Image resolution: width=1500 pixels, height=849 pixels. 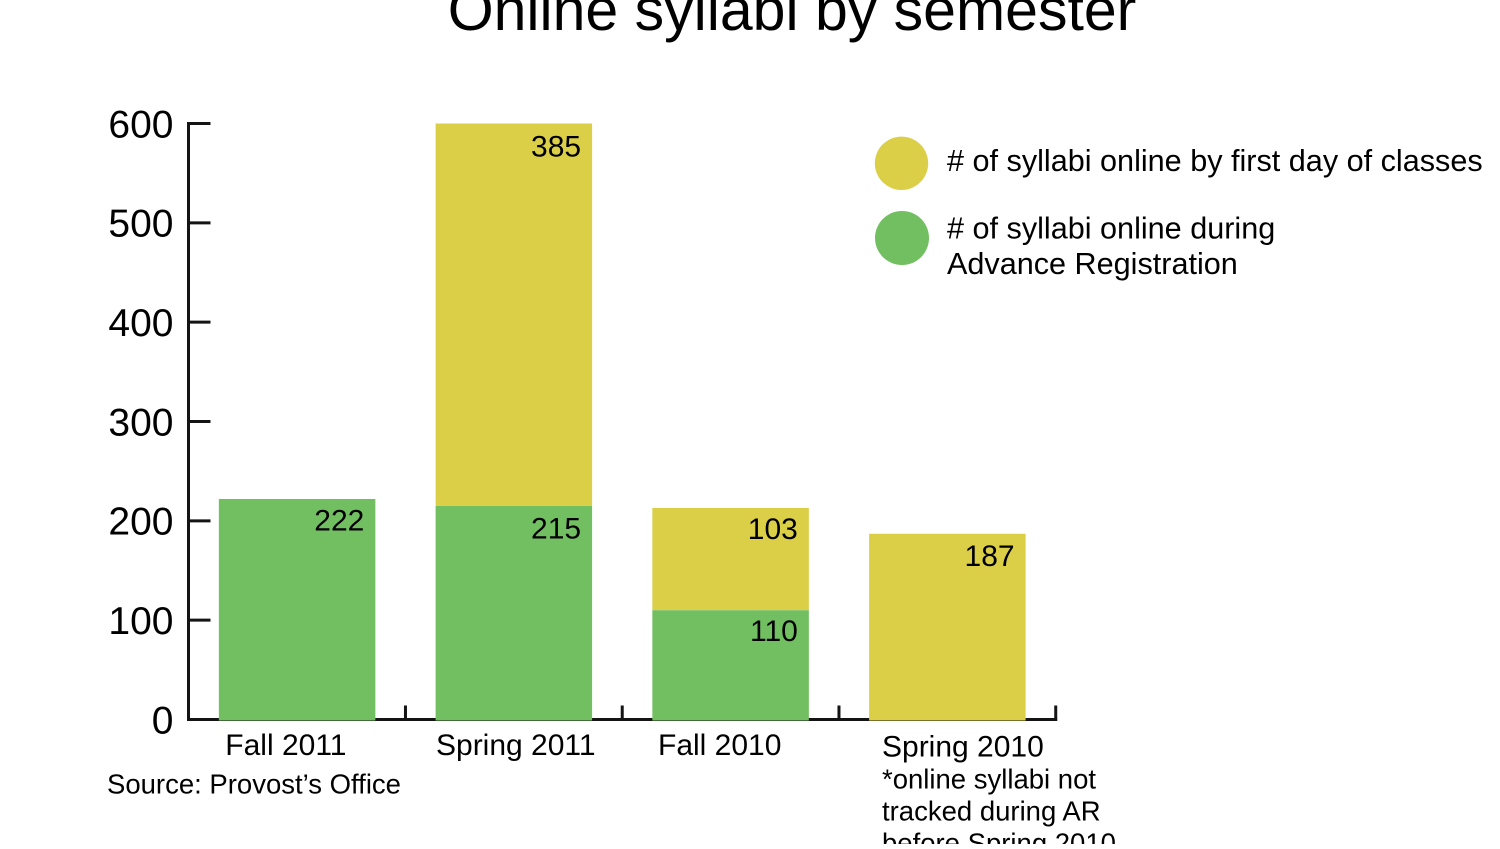 What do you see at coordinates (556, 147) in the screenshot?
I see `svg-text: 385` at bounding box center [556, 147].